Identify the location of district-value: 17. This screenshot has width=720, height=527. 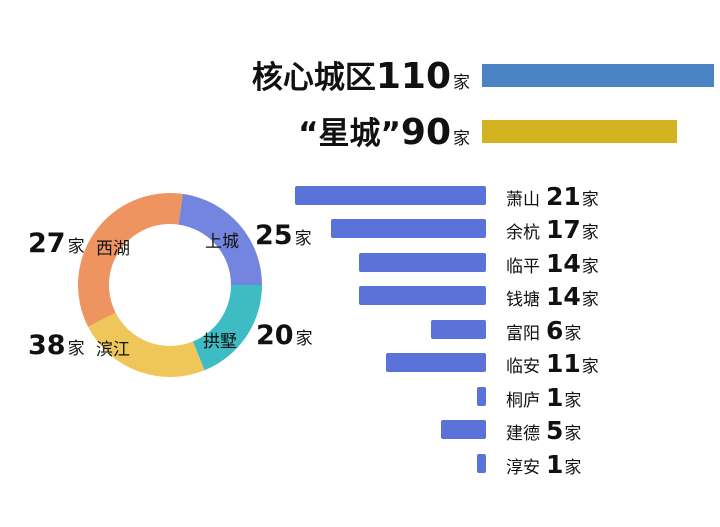
(563, 229).